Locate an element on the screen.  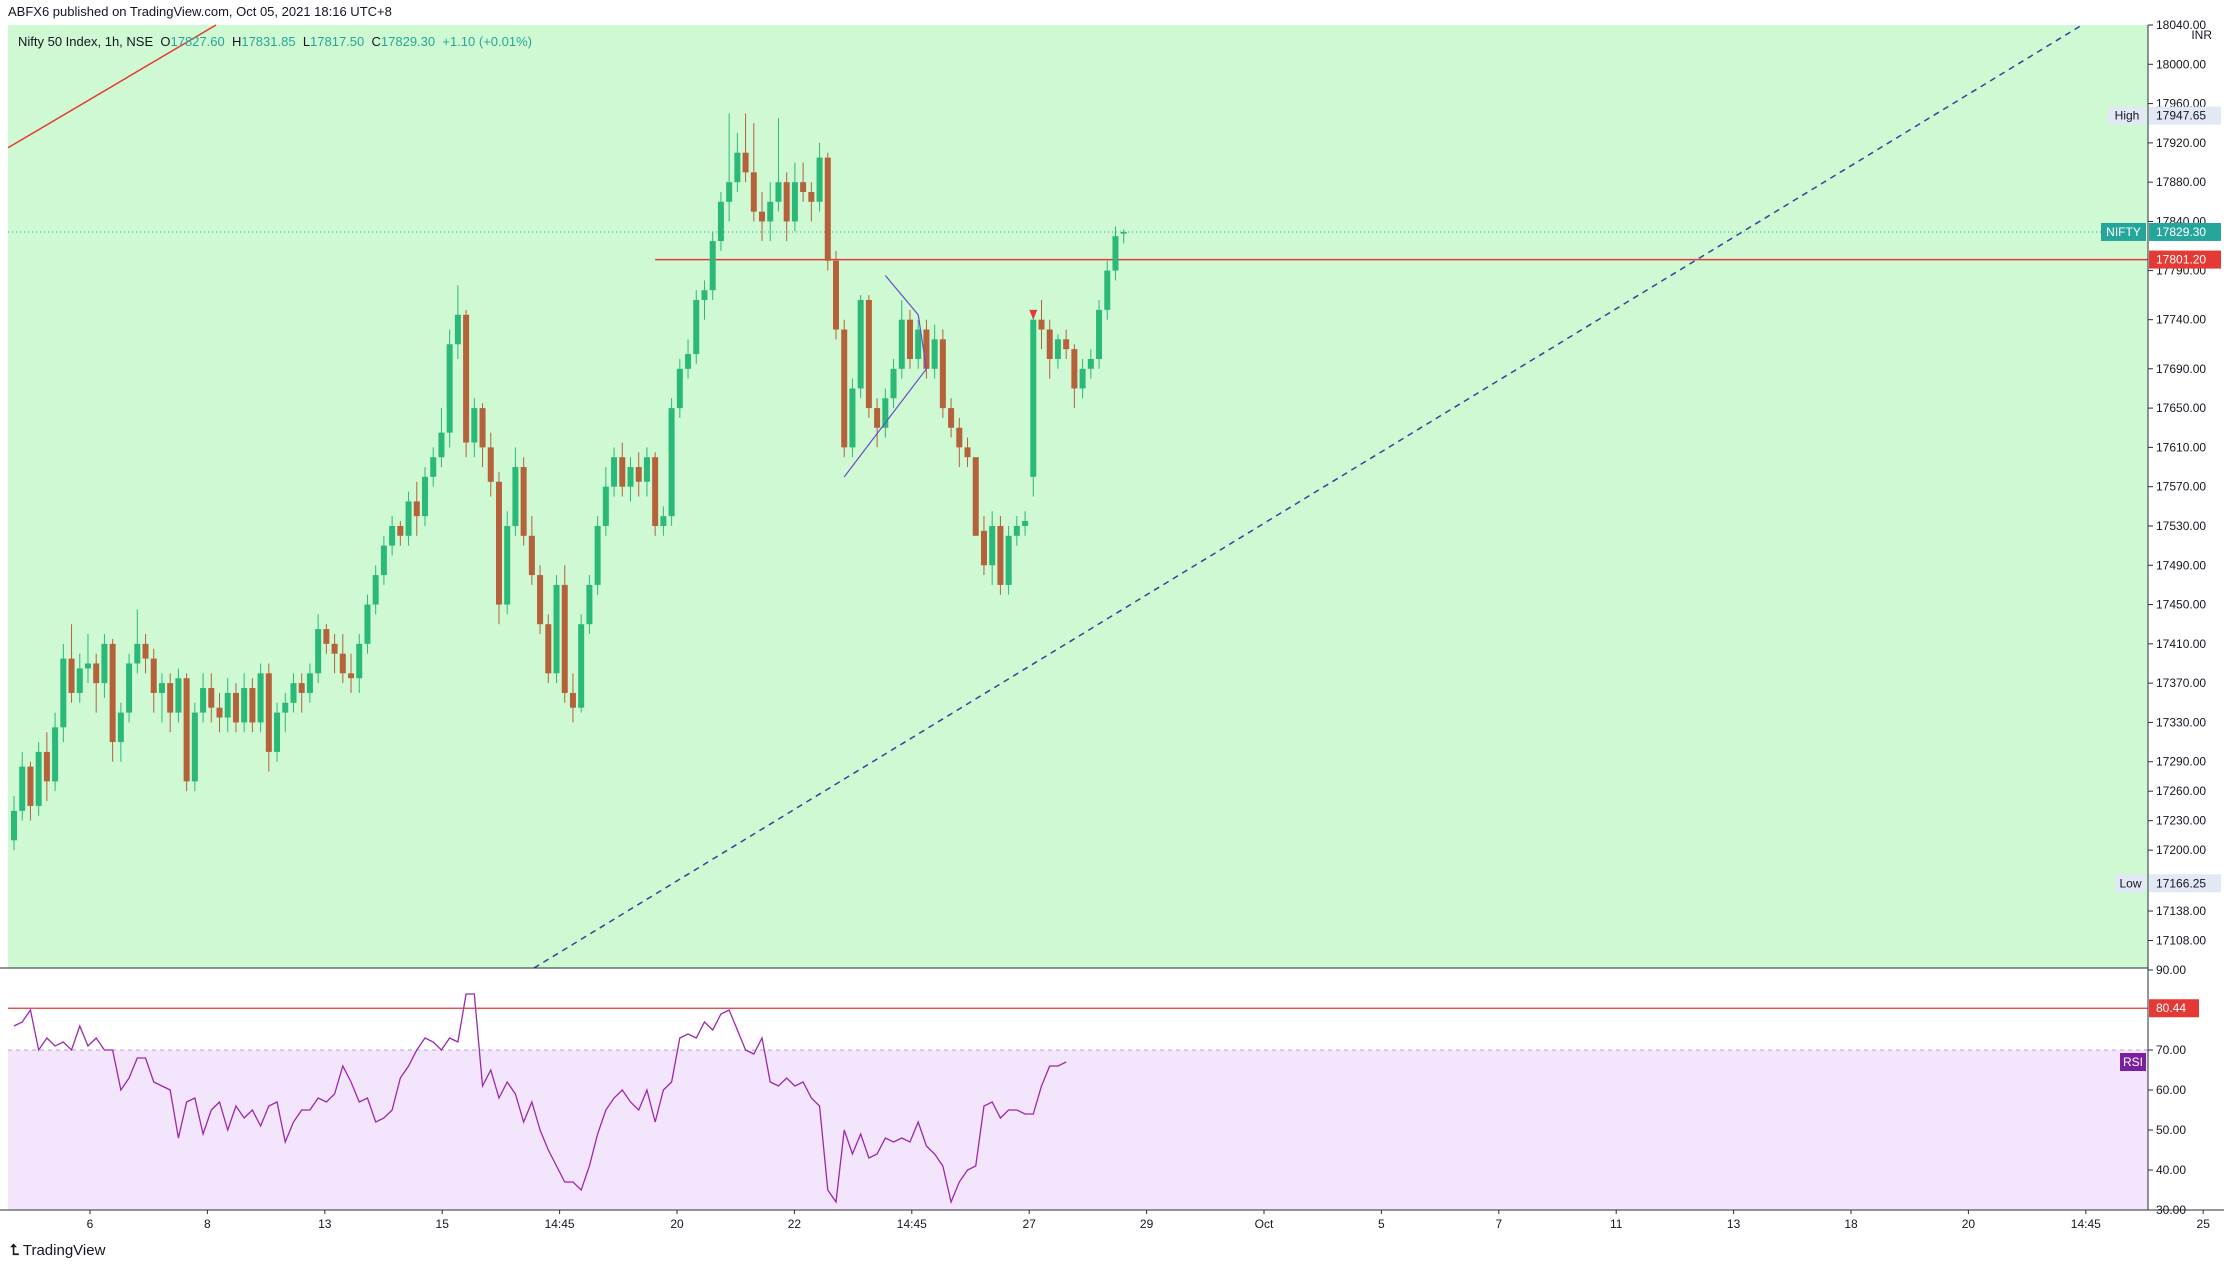
price-tick-label: 18000.00 is located at coordinates (2181, 64).